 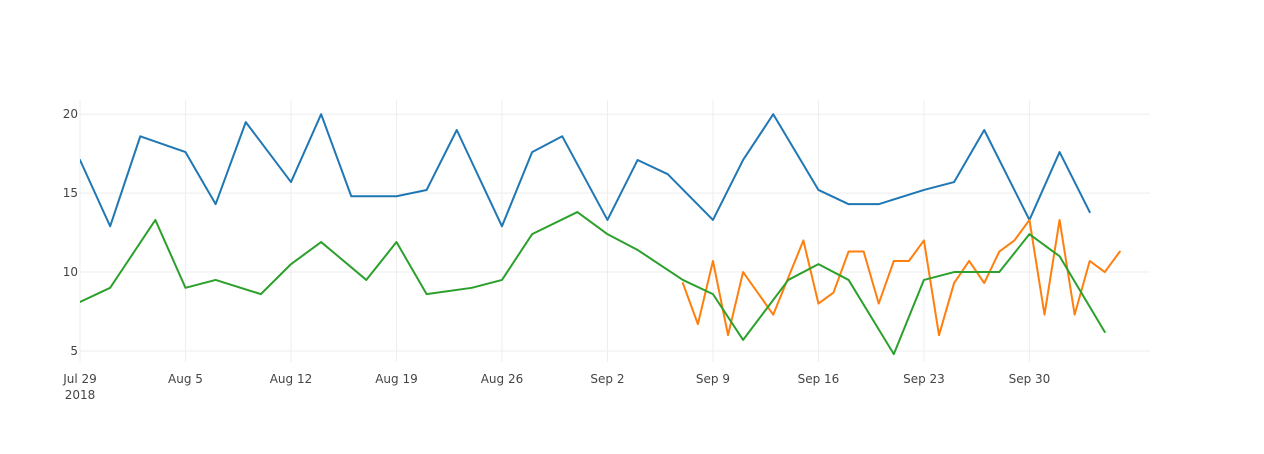 I want to click on x-tick-label: Sep 16, so click(x=819, y=379).